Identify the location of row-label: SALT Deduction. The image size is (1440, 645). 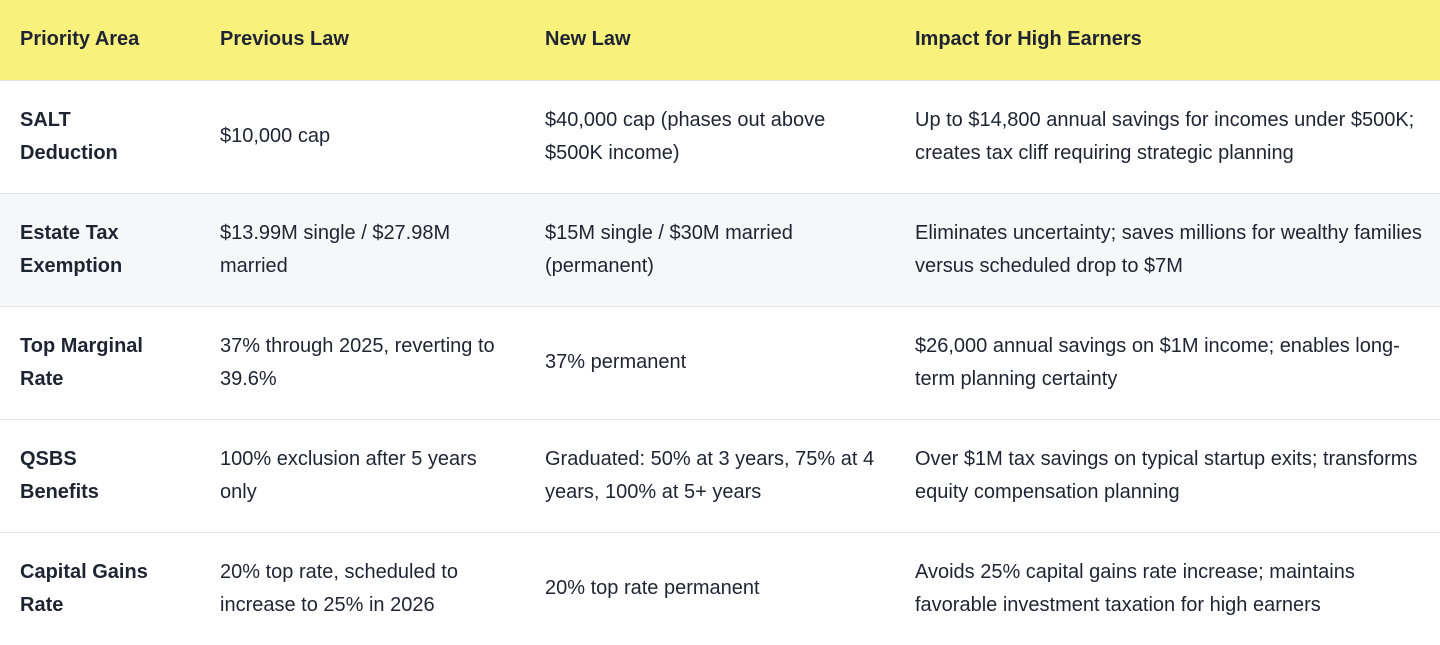
(69, 136).